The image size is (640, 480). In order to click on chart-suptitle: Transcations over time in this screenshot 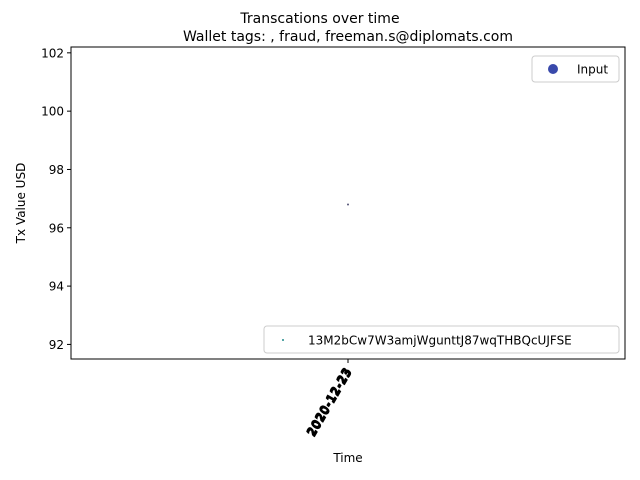, I will do `click(319, 19)`.